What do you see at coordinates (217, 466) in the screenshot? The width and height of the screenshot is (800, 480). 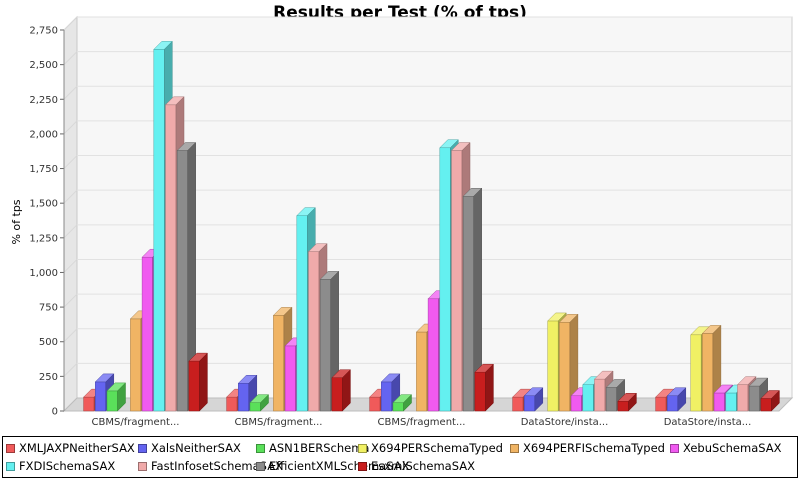 I see `legend-label: FastInfosetSchemaSAX` at bounding box center [217, 466].